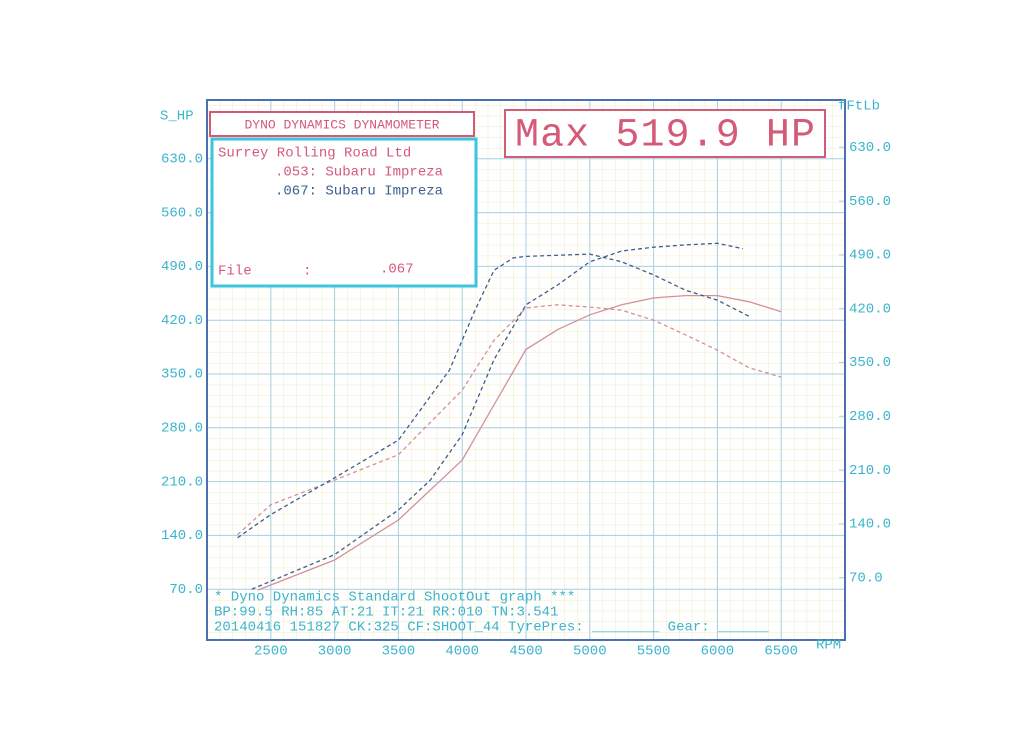 The image size is (1024, 744). Describe the element at coordinates (182, 321) in the screenshot. I see `y-tick-label: 420.0` at that location.